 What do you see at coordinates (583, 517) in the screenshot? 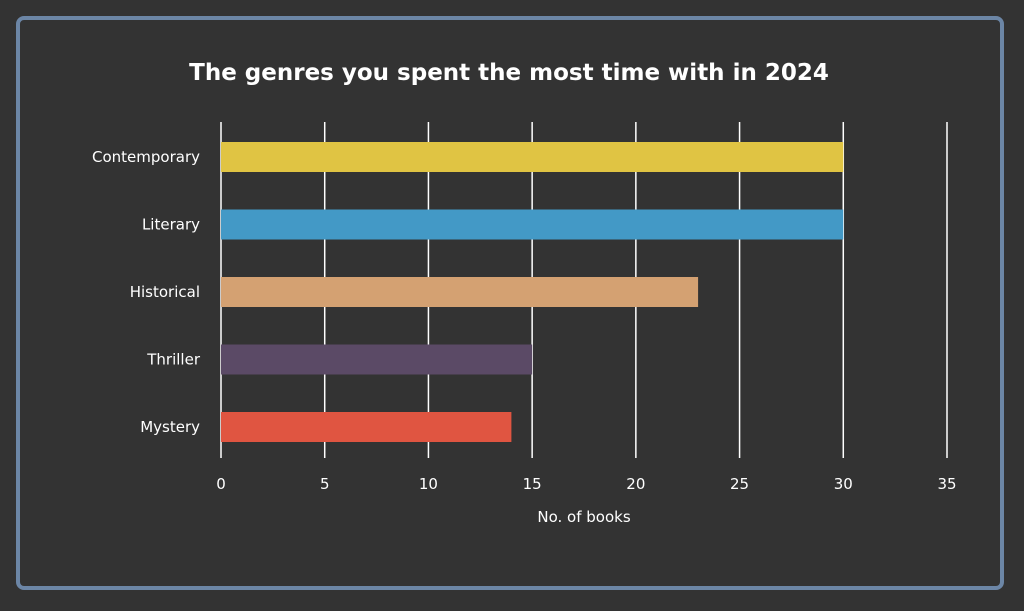
I see `x-axis-label: No. of books` at bounding box center [583, 517].